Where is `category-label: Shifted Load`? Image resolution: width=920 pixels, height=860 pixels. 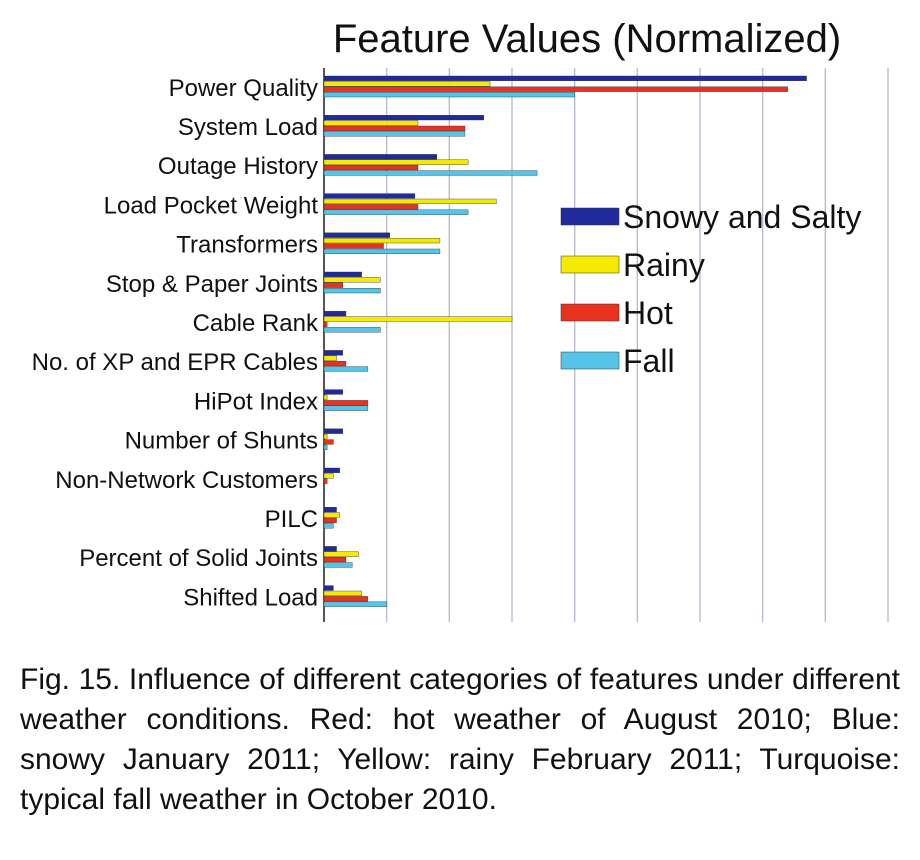
category-label: Shifted Load is located at coordinates (250, 597).